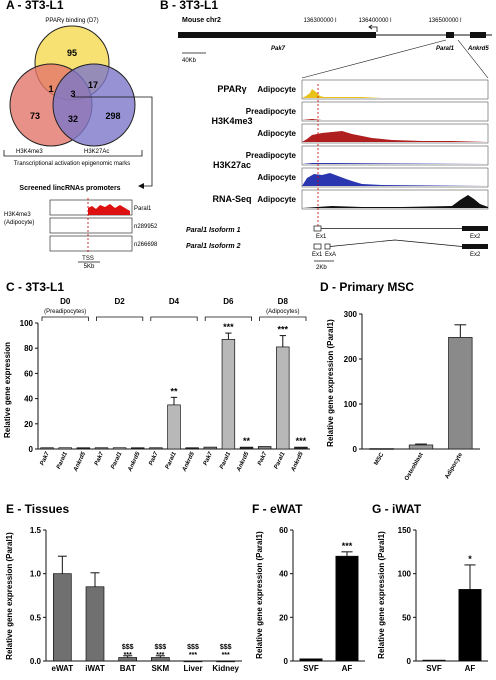  I want to click on tss-label: TSS, so click(88, 259).